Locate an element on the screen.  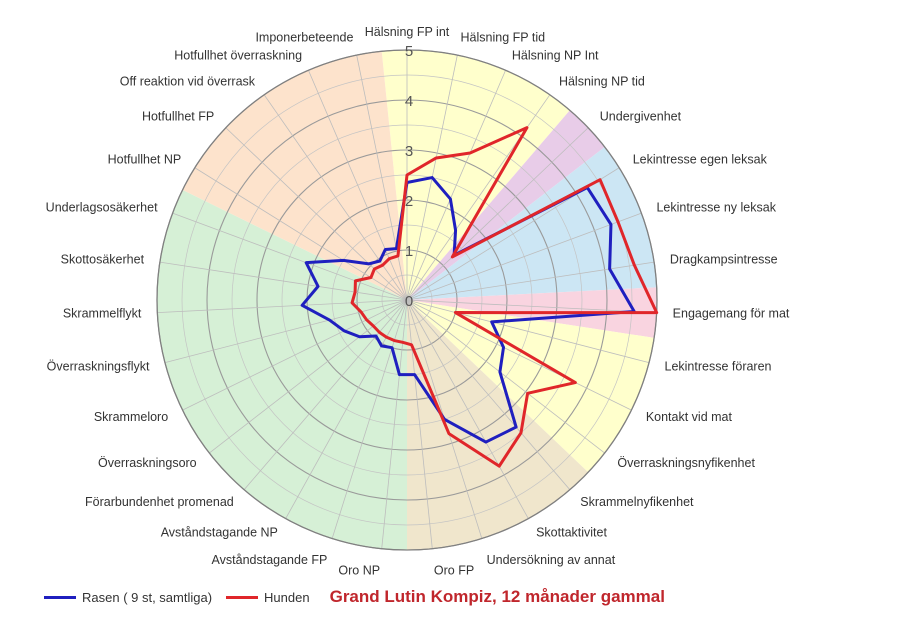
radial-tick-label-4: 4 is located at coordinates (409, 101).